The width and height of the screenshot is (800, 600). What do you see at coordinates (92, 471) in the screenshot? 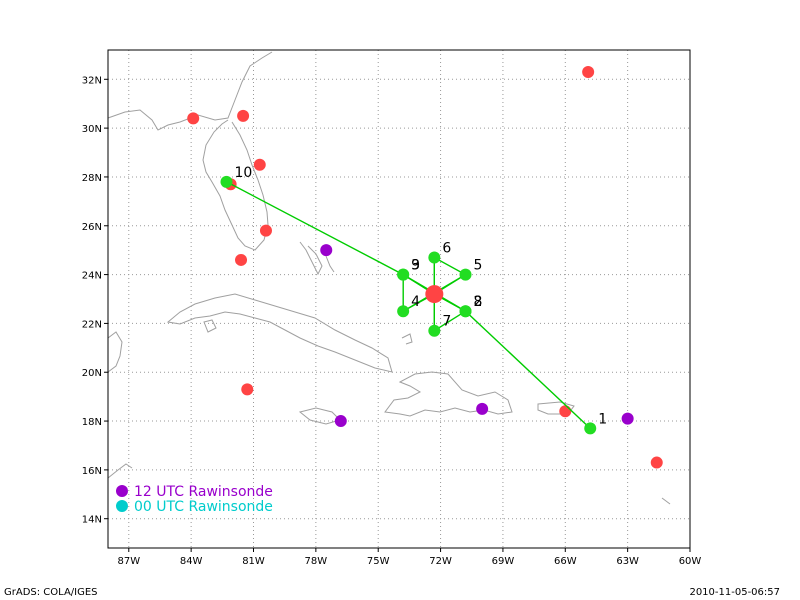
I see `lat-tick-label: 16N` at bounding box center [92, 471].